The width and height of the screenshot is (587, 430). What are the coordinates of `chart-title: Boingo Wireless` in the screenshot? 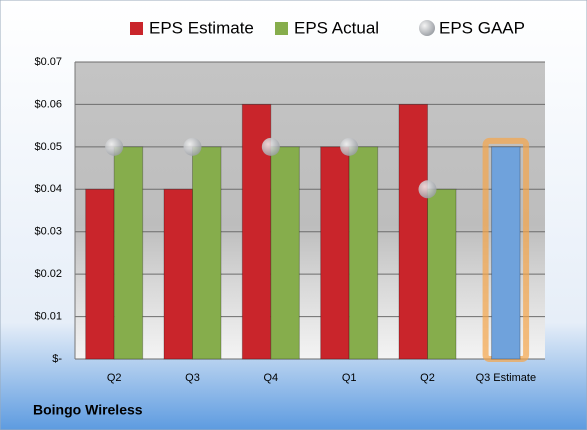 It's located at (88, 410).